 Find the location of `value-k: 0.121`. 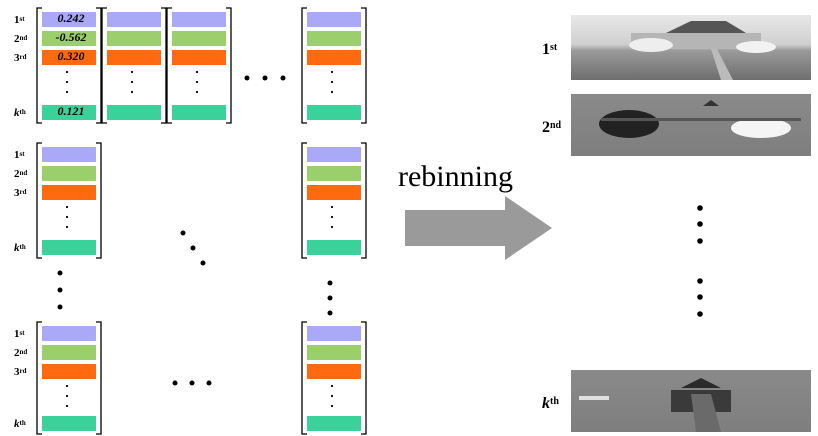

value-k: 0.121 is located at coordinates (71, 111).